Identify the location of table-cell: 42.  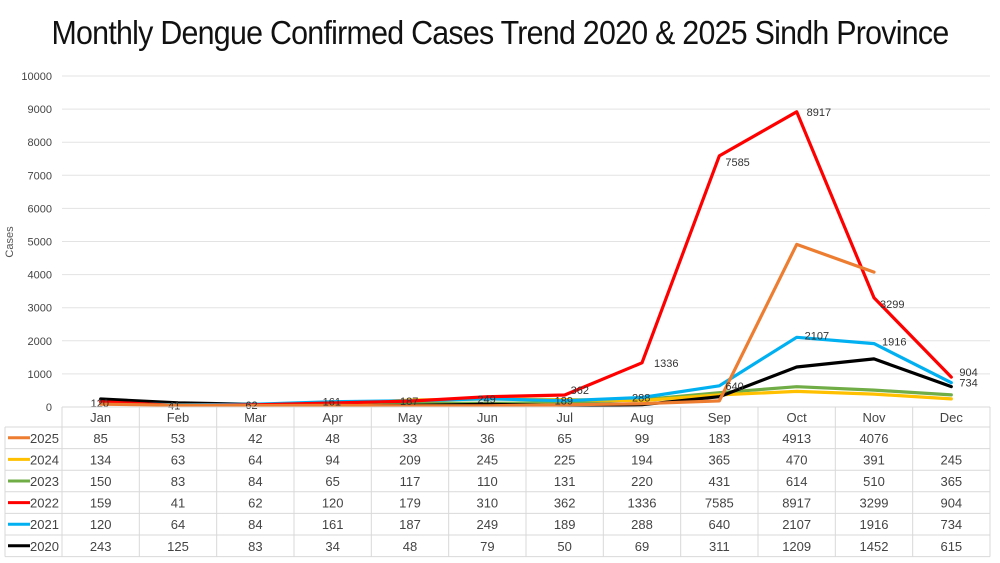
(255, 438).